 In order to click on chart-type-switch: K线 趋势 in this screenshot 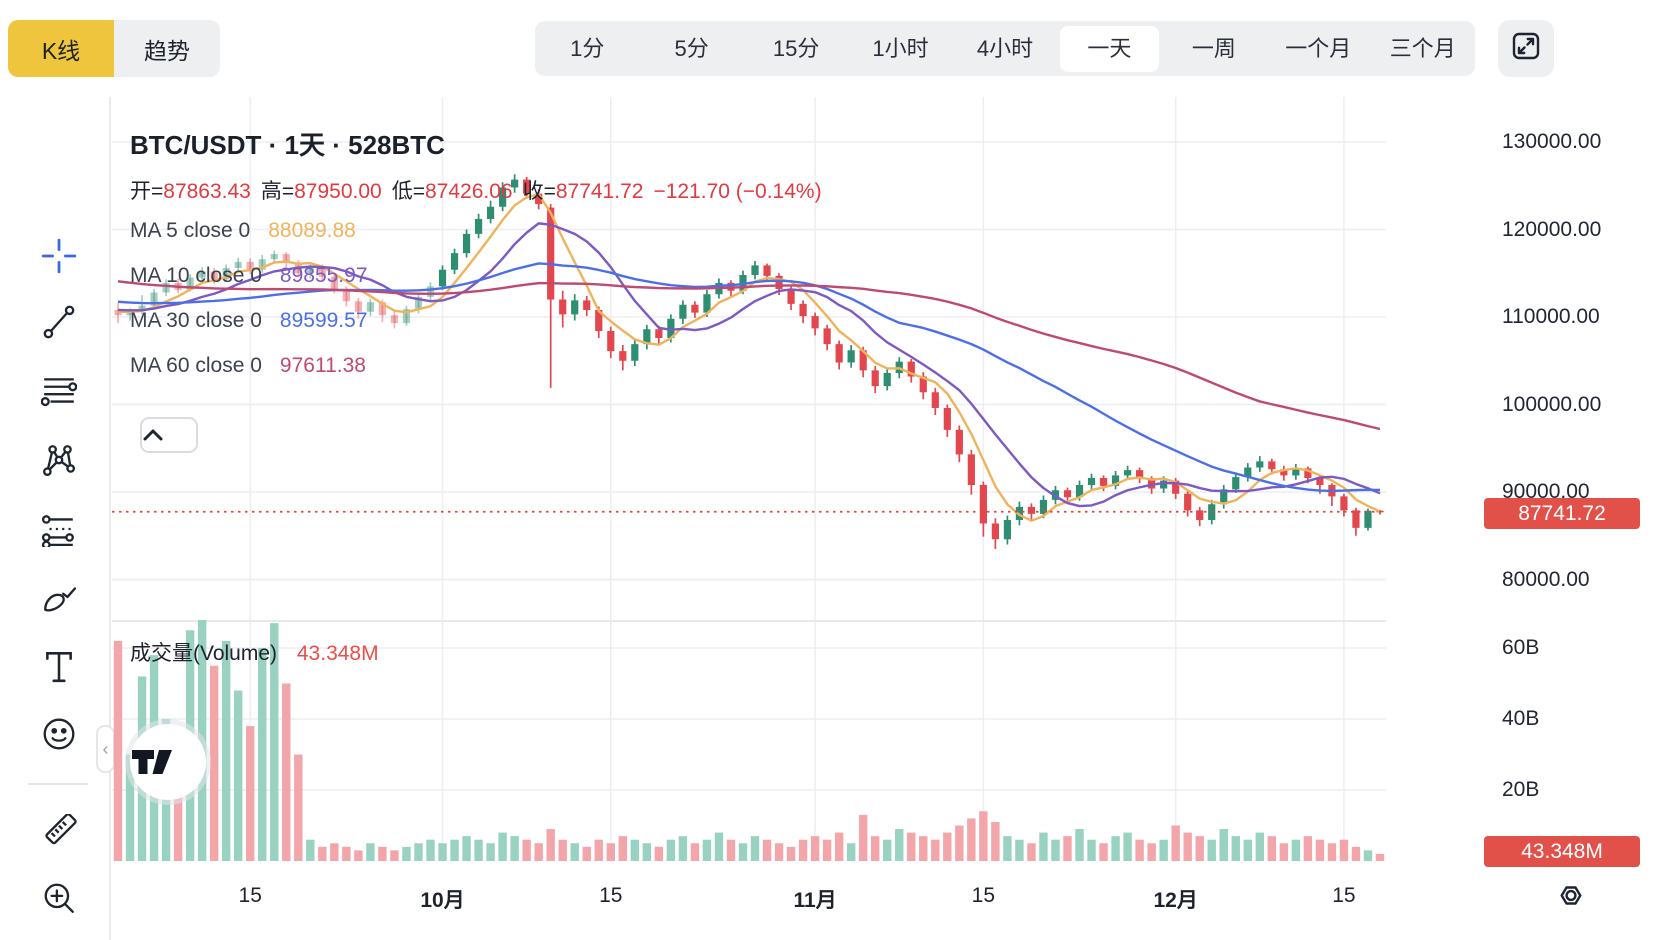, I will do `click(114, 48)`.